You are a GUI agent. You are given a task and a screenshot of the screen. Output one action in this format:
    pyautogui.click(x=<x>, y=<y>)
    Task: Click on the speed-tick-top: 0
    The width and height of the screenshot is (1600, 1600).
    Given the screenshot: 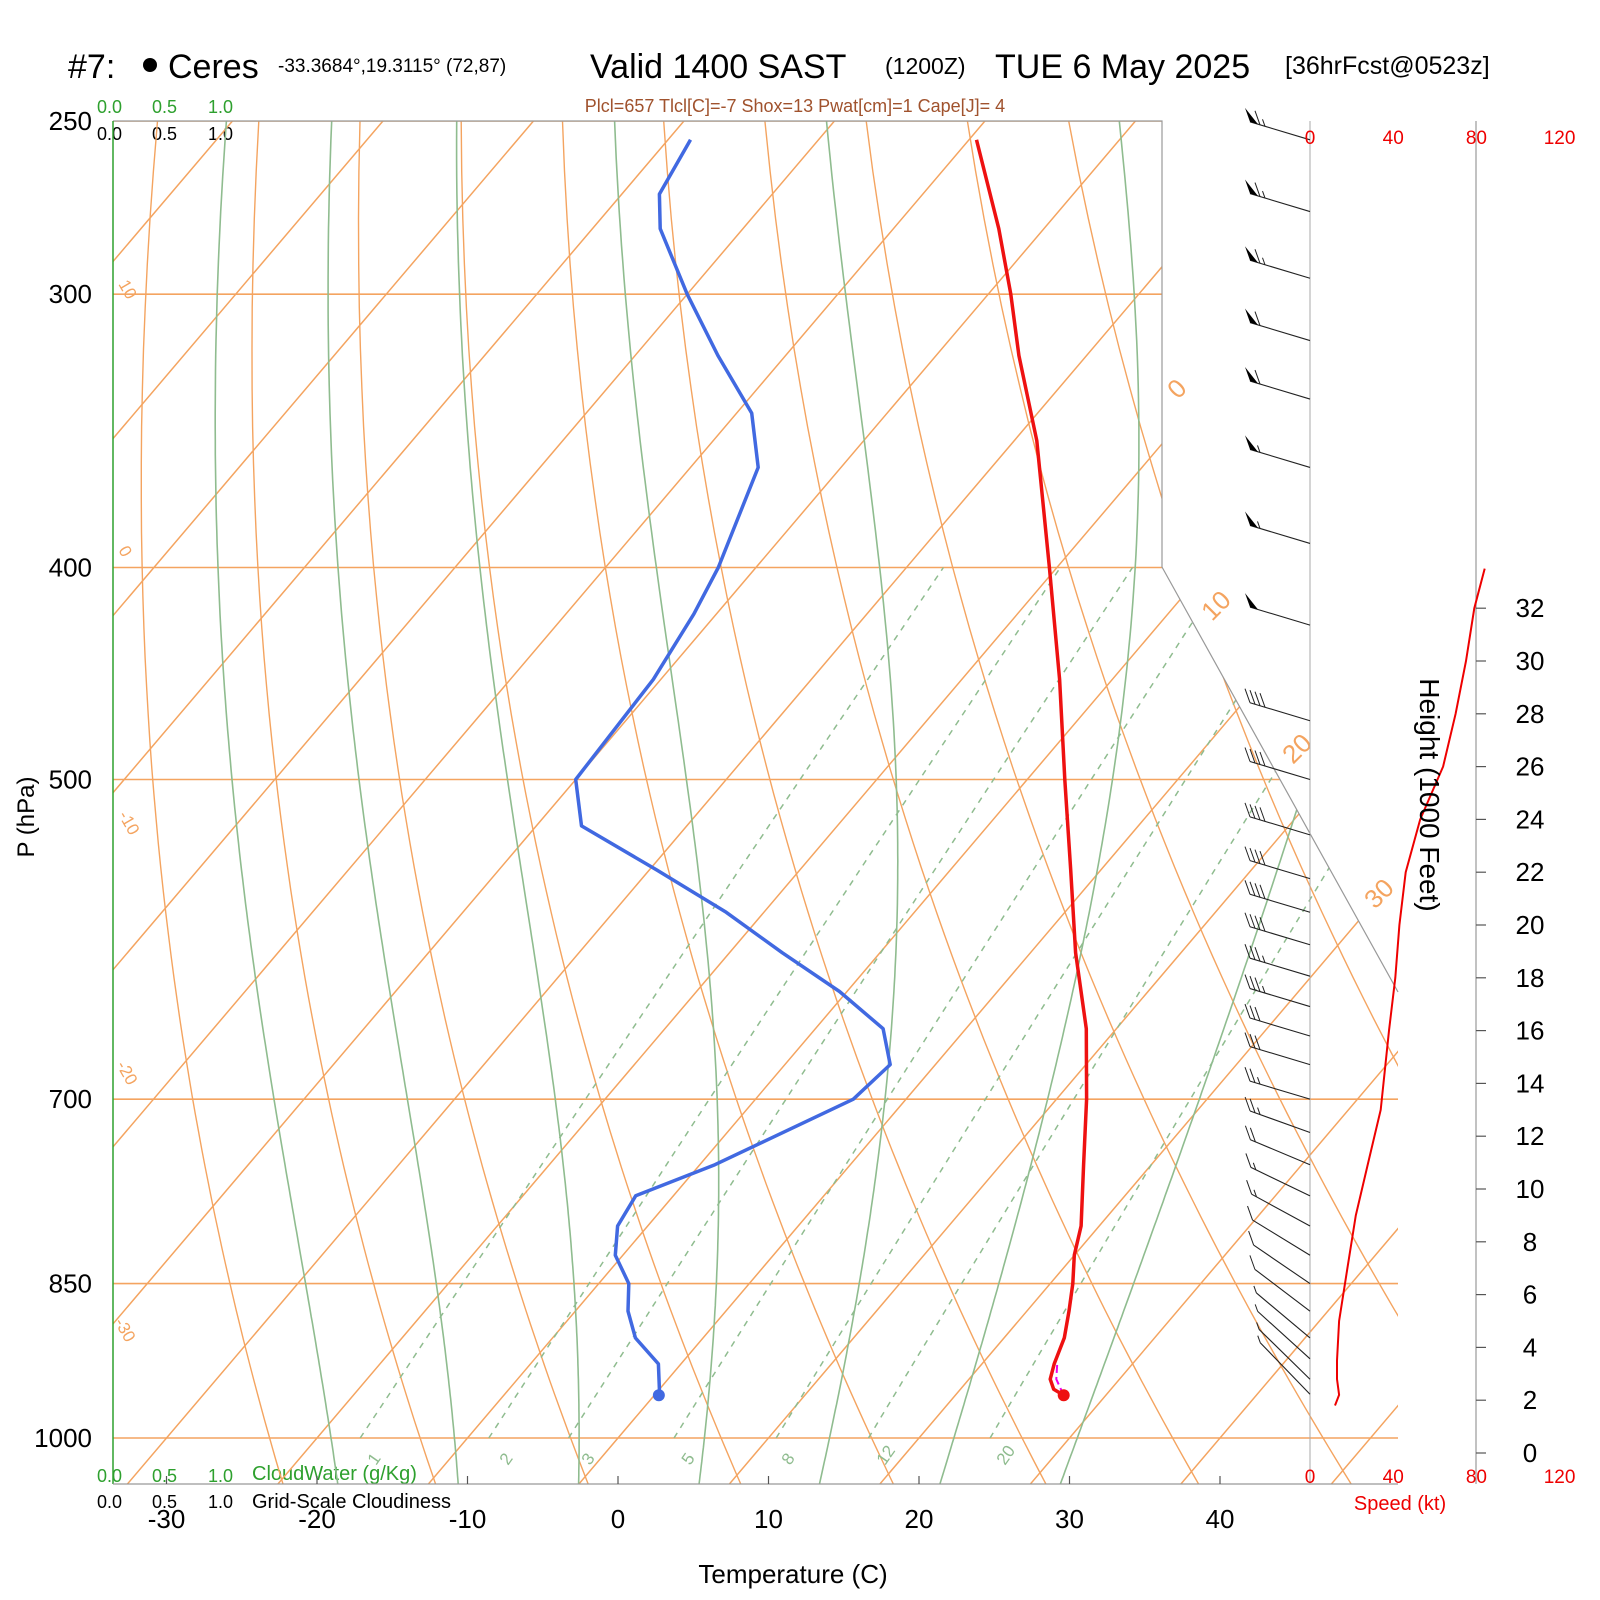 What is the action you would take?
    pyautogui.click(x=1310, y=138)
    